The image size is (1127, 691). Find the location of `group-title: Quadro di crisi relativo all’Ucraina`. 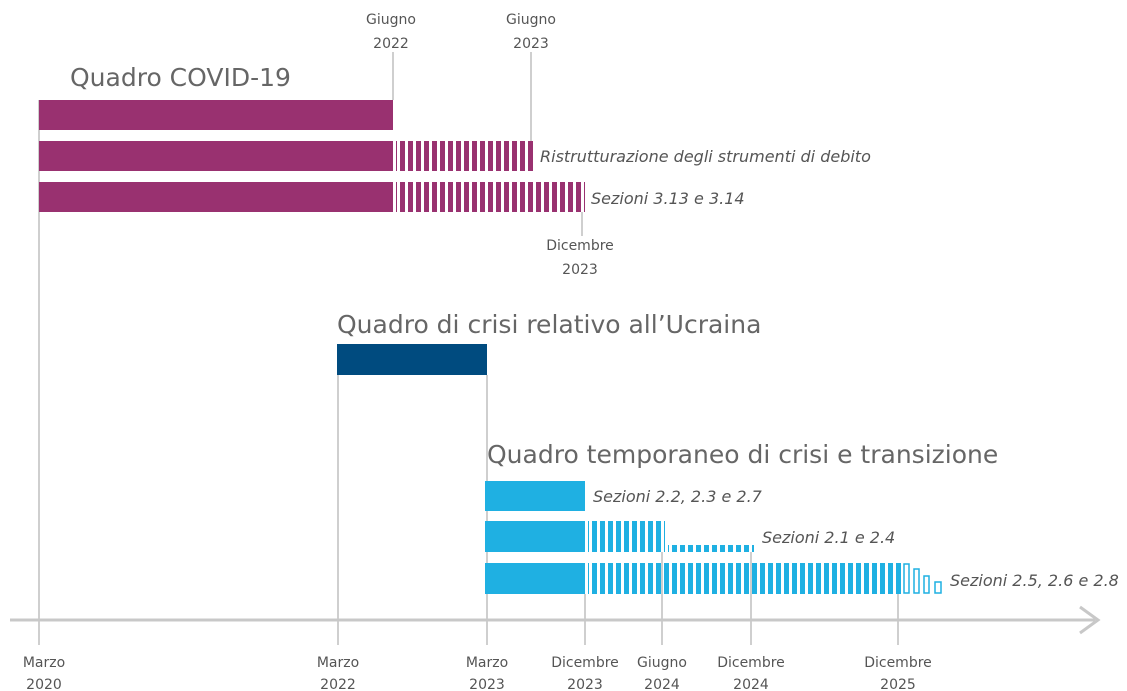

group-title: Quadro di crisi relativo all’Ucraina is located at coordinates (549, 324).